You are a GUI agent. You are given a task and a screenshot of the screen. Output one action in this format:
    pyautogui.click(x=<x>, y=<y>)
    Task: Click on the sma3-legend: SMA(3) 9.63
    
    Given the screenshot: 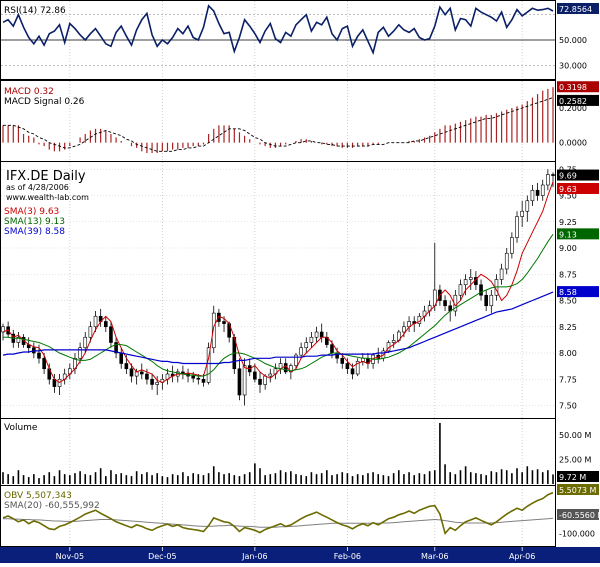 What is the action you would take?
    pyautogui.click(x=31, y=212)
    